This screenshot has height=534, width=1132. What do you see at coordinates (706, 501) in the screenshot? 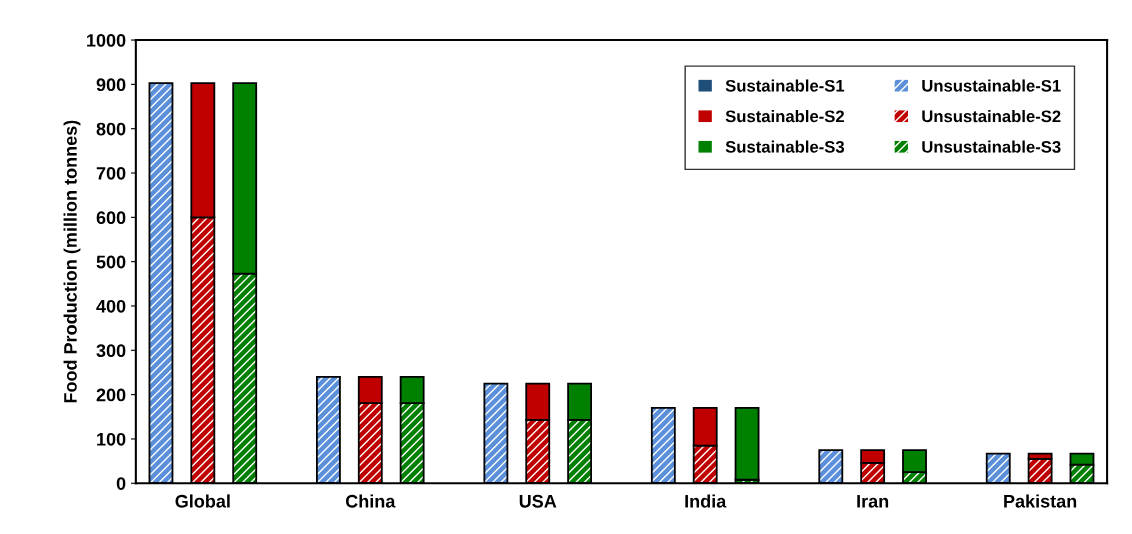
I see `x-tick-label: India` at bounding box center [706, 501].